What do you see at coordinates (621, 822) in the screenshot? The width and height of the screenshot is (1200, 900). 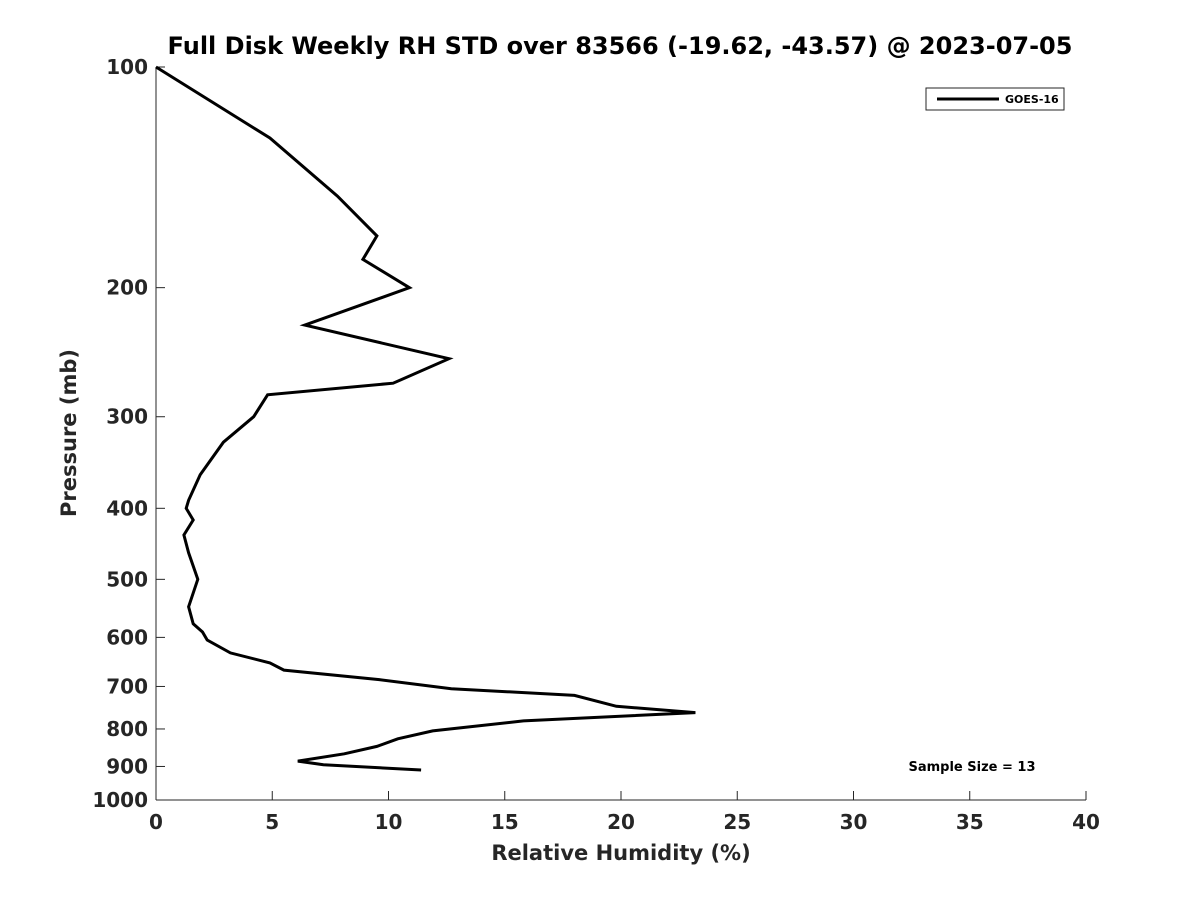 I see `x-tick-label: 20` at bounding box center [621, 822].